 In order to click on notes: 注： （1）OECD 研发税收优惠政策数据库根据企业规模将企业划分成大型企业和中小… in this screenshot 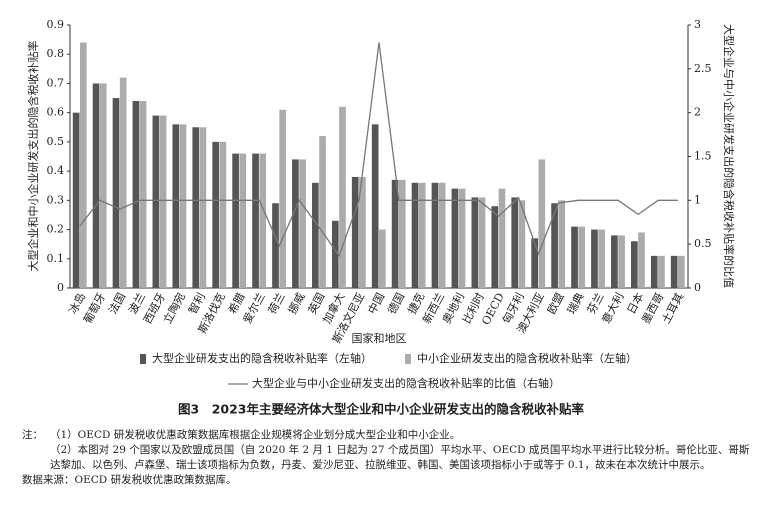, I will do `click(387, 458)`.